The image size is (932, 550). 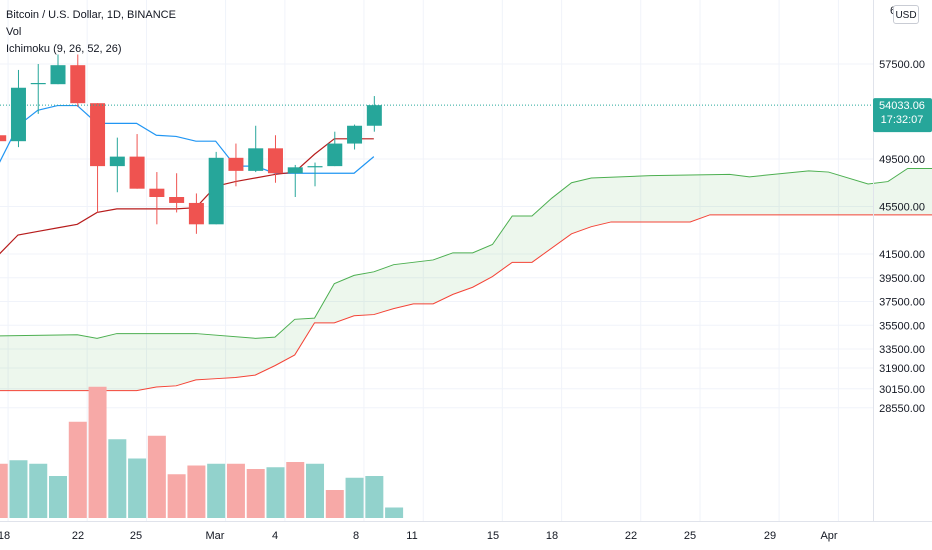 What do you see at coordinates (902, 65) in the screenshot?
I see `price-tick-label: 57500.00` at bounding box center [902, 65].